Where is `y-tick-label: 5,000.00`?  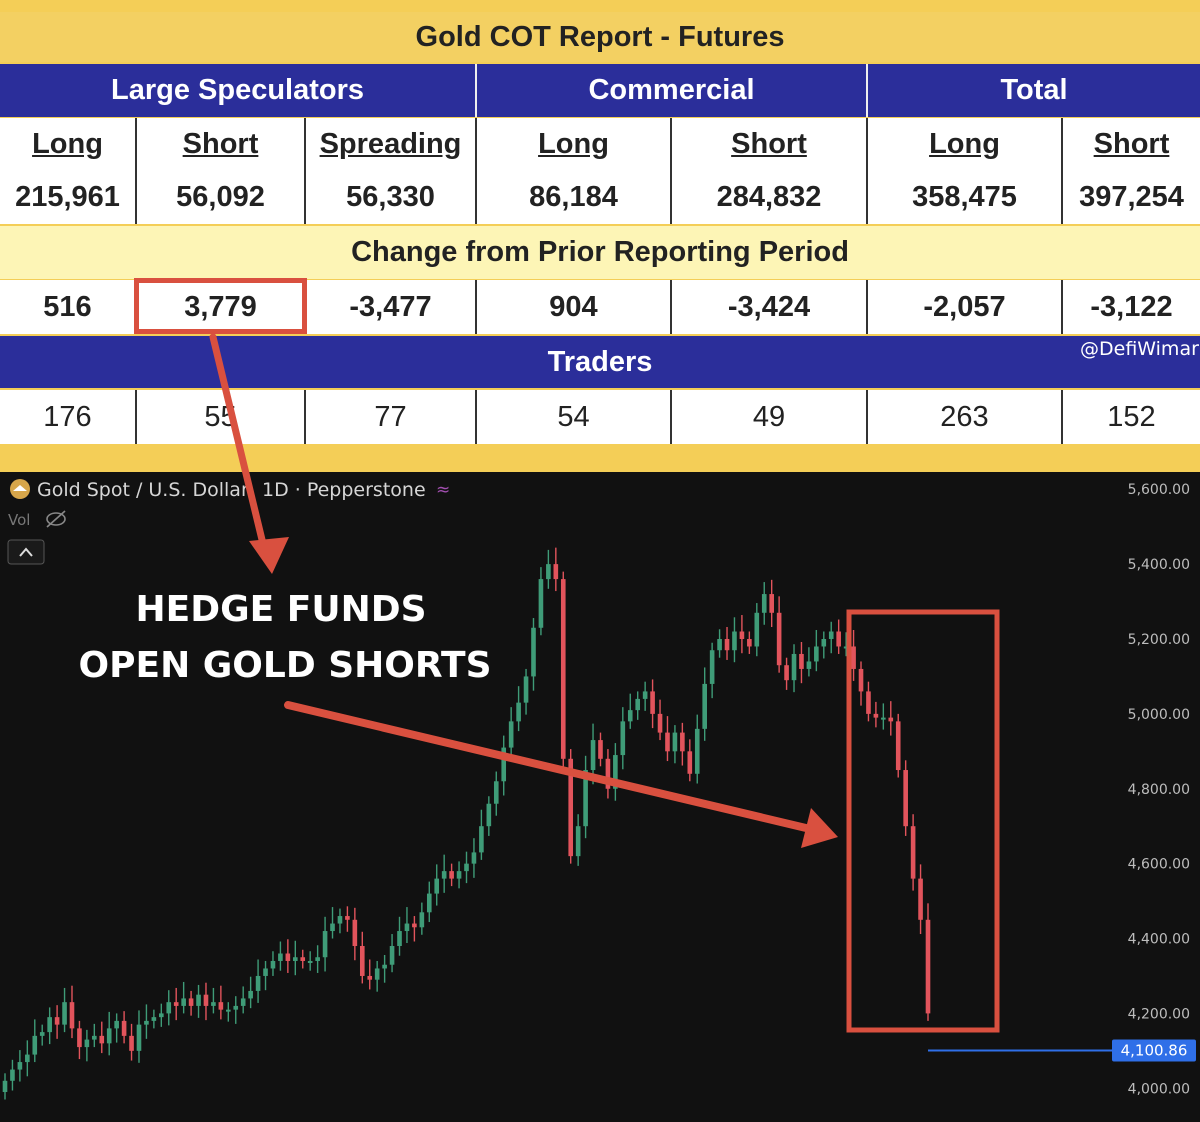
y-tick-label: 5,000.00 is located at coordinates (1159, 715).